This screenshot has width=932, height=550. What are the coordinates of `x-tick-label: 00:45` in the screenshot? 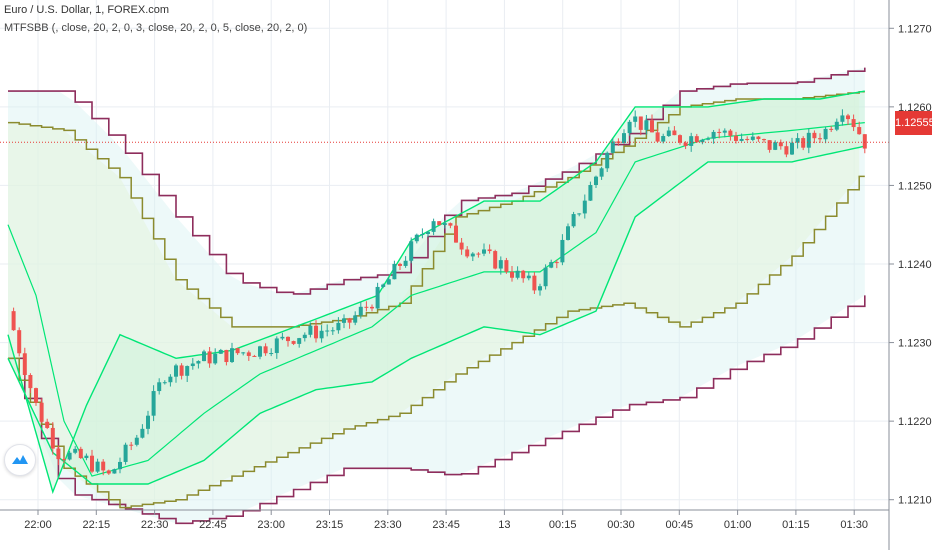 It's located at (680, 525).